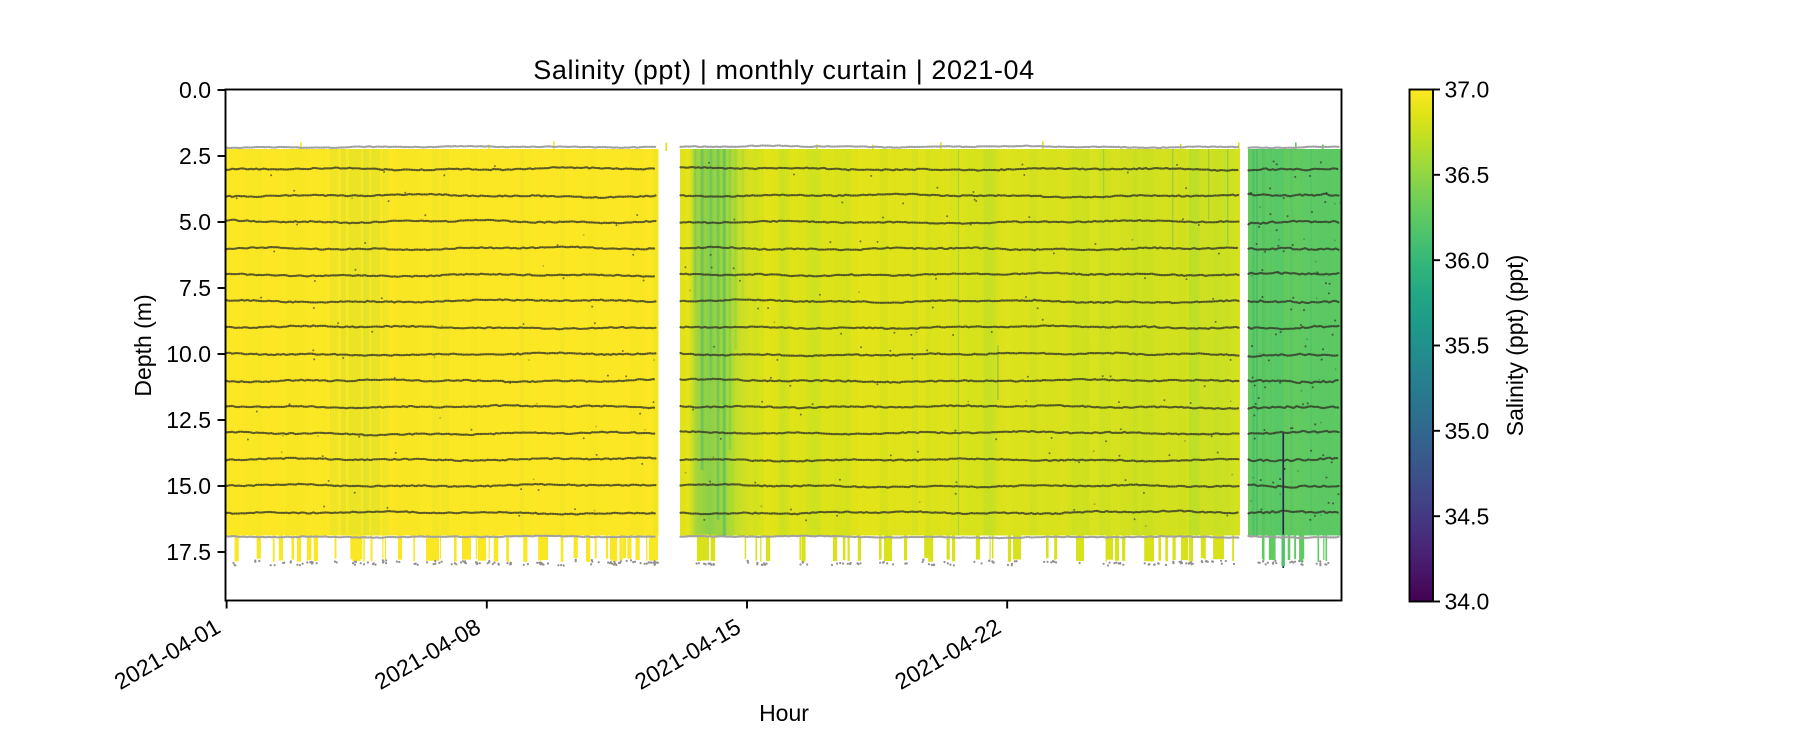 This screenshot has height=750, width=1800. Describe the element at coordinates (143, 345) in the screenshot. I see `svg-text: Depth (m)` at that location.